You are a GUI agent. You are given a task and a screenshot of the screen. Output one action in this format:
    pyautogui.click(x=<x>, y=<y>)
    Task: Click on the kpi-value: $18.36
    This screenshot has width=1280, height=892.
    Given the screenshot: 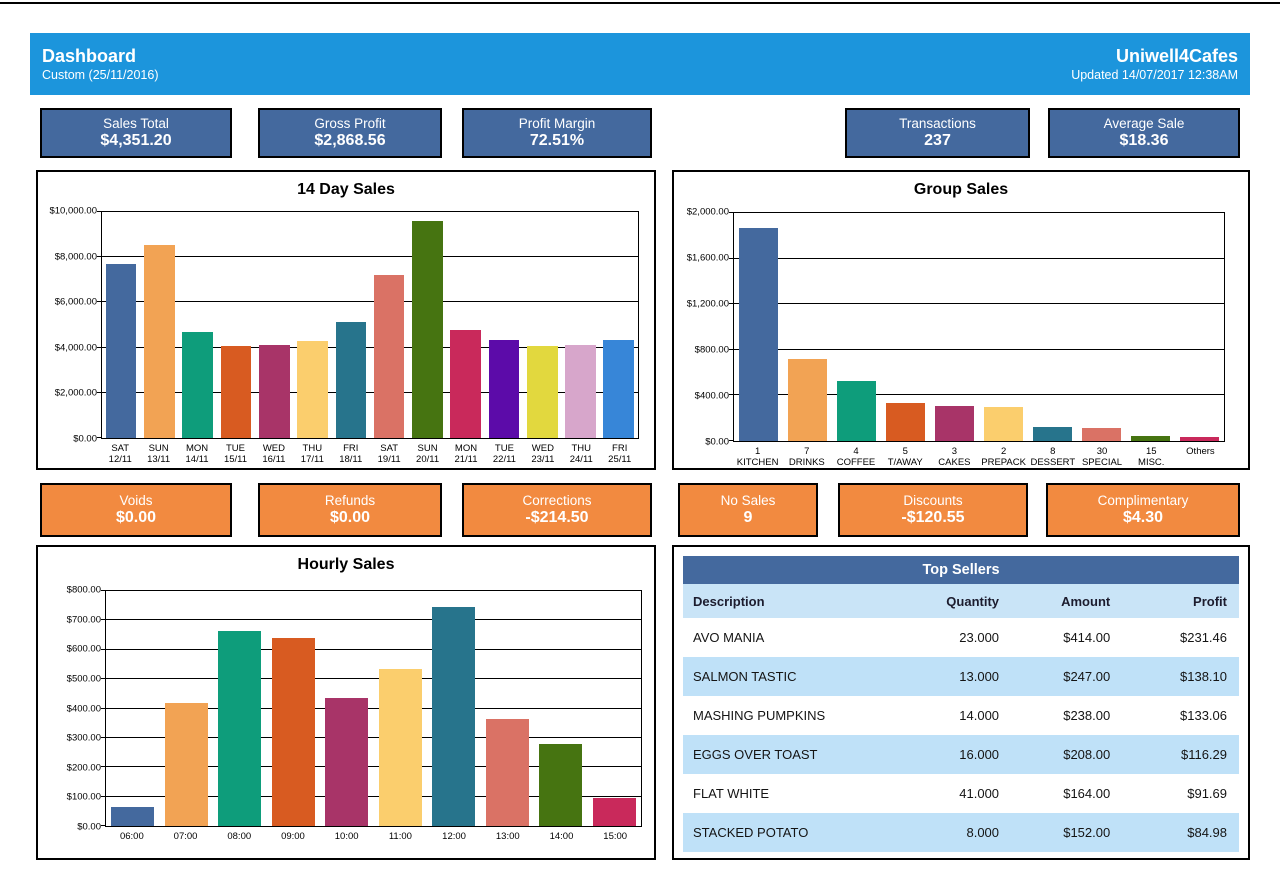 What is the action you would take?
    pyautogui.click(x=1144, y=140)
    